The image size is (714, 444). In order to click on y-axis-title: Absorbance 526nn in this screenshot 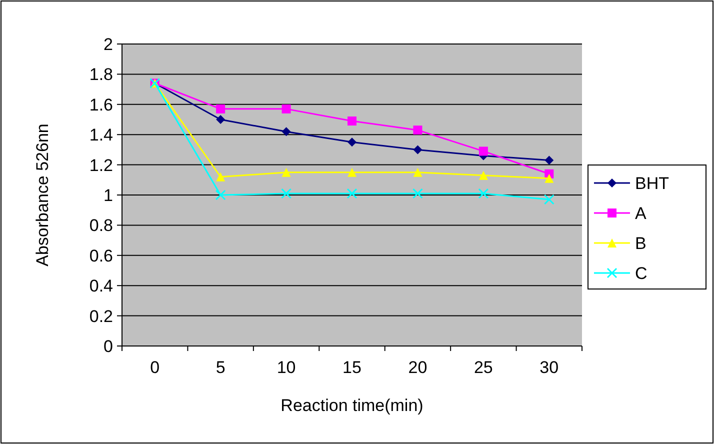, I will do `click(42, 195)`.